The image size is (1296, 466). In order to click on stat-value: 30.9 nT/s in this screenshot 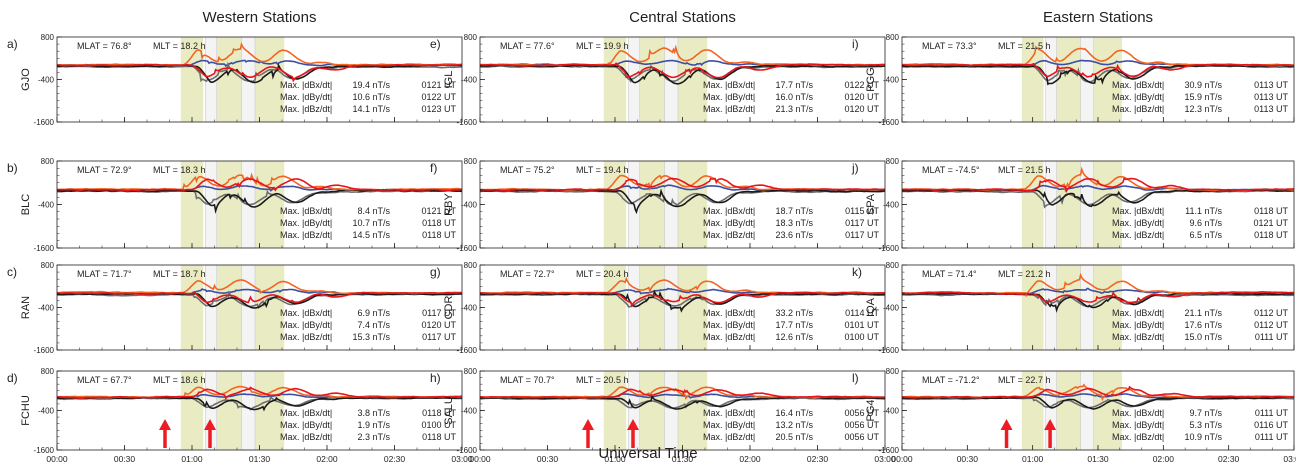, I will do `click(1203, 85)`.